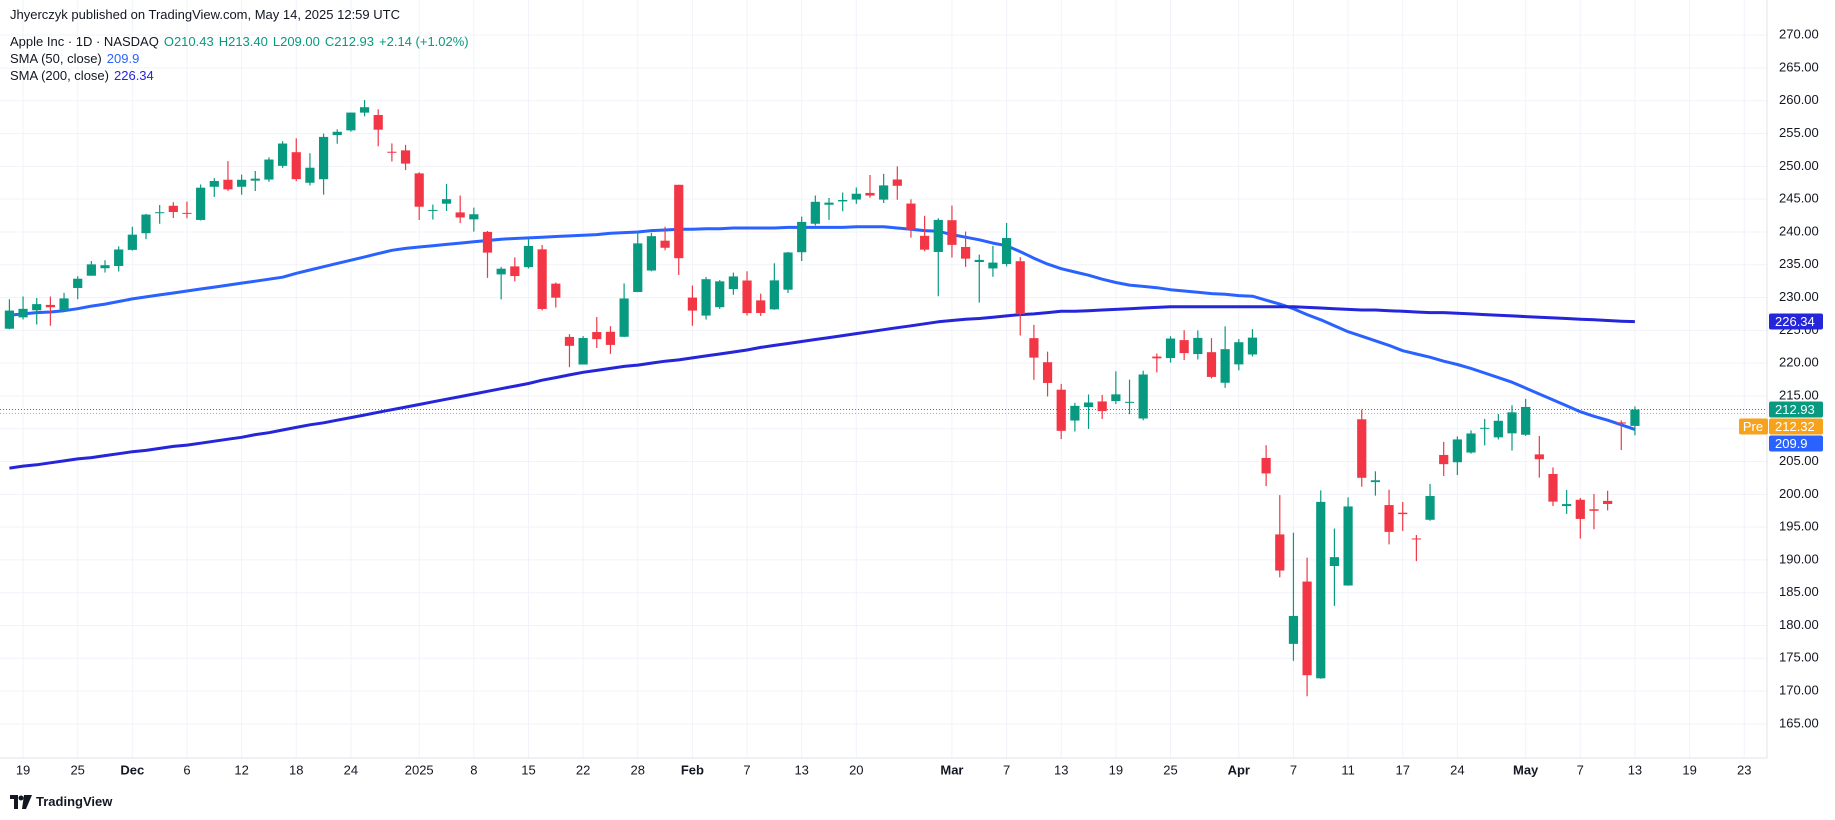 This screenshot has height=820, width=1835. What do you see at coordinates (1744, 769) in the screenshot?
I see `x-tick-label: 23` at bounding box center [1744, 769].